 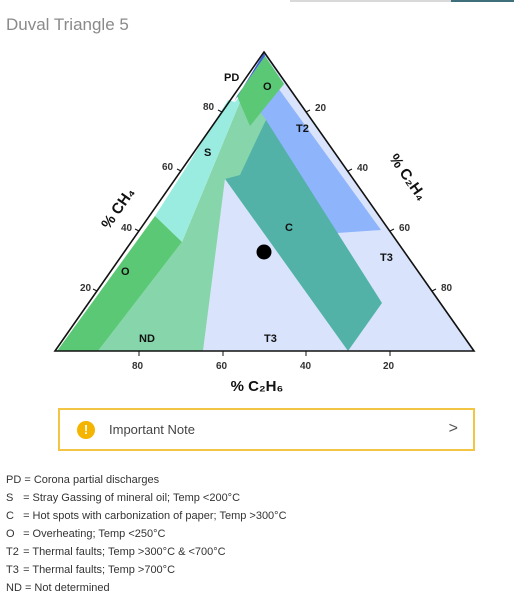 What do you see at coordinates (386, 258) in the screenshot?
I see `region-label-t3-right: T3` at bounding box center [386, 258].